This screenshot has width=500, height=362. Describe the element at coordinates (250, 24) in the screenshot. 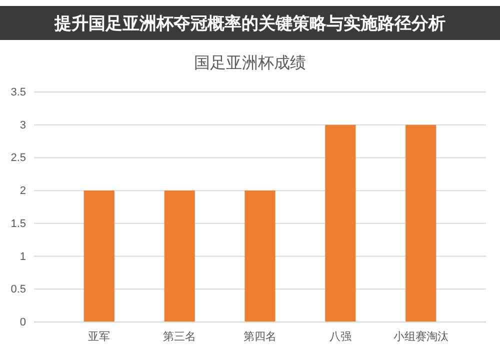

I see `text: 提升国足亚洲杯夺冠概率的关键策略与实施路径分析` at that location.